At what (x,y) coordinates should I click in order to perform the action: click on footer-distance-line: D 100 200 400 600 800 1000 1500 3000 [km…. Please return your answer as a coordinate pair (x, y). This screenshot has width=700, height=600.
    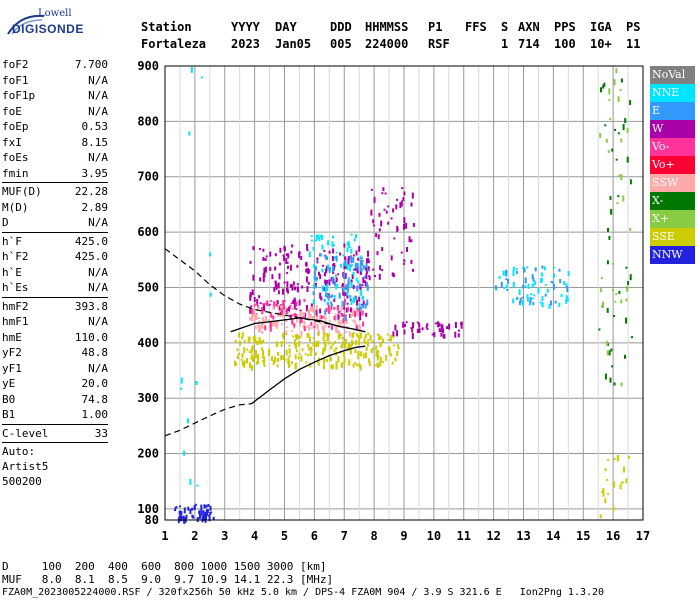
    Looking at the image, I should click on (164, 566).